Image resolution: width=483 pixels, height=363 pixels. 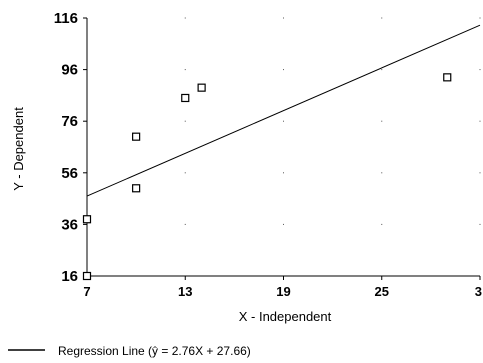 What do you see at coordinates (185, 291) in the screenshot?
I see `x-tick-label: 13` at bounding box center [185, 291].